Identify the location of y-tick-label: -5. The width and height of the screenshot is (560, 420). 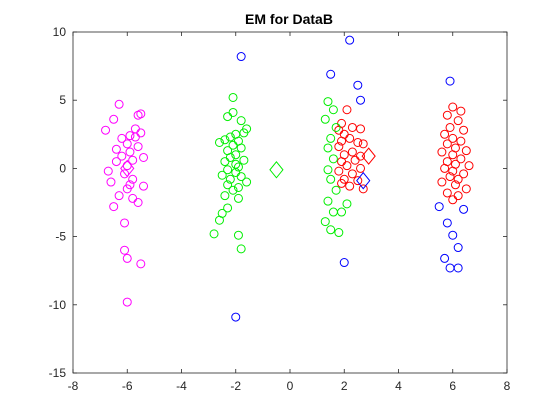
(60, 237).